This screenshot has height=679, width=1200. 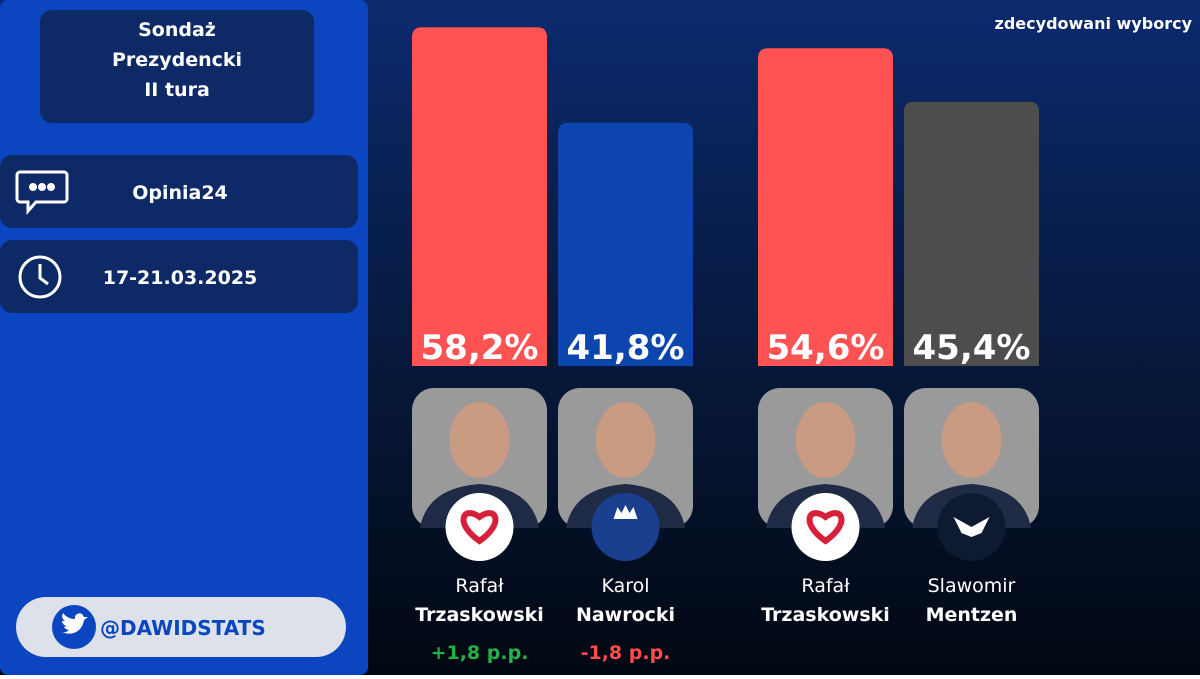 What do you see at coordinates (826, 348) in the screenshot?
I see `value-label: 54,6%` at bounding box center [826, 348].